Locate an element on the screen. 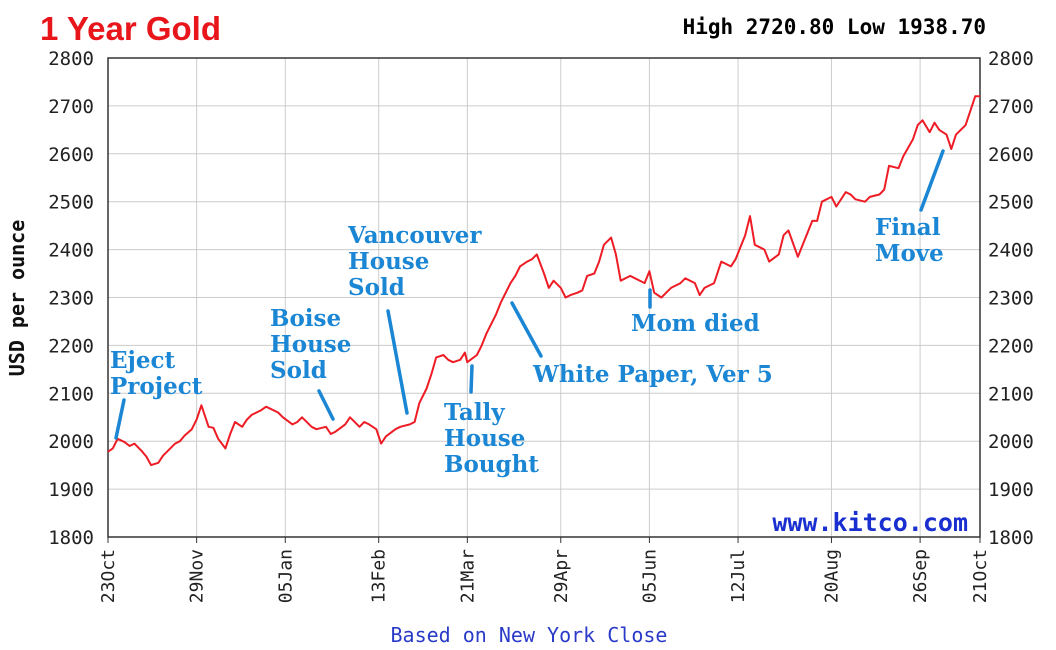  x-tick-label: 23Oct is located at coordinates (108, 576).